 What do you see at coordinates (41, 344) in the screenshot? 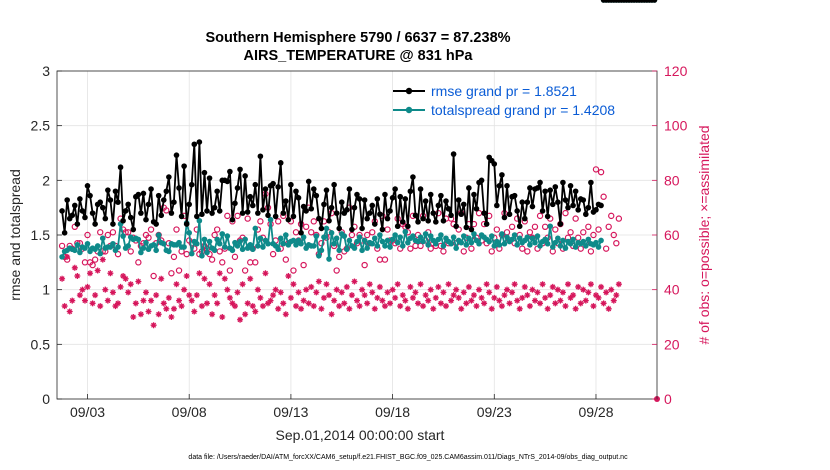
I see `y-left-tick-label: 0.5` at bounding box center [41, 344].